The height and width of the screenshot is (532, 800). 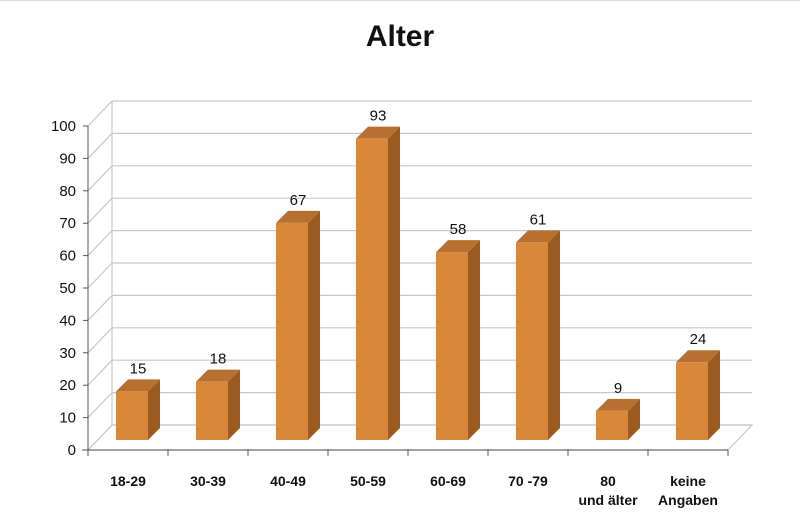 I want to click on chart-title: Alter, so click(x=400, y=36).